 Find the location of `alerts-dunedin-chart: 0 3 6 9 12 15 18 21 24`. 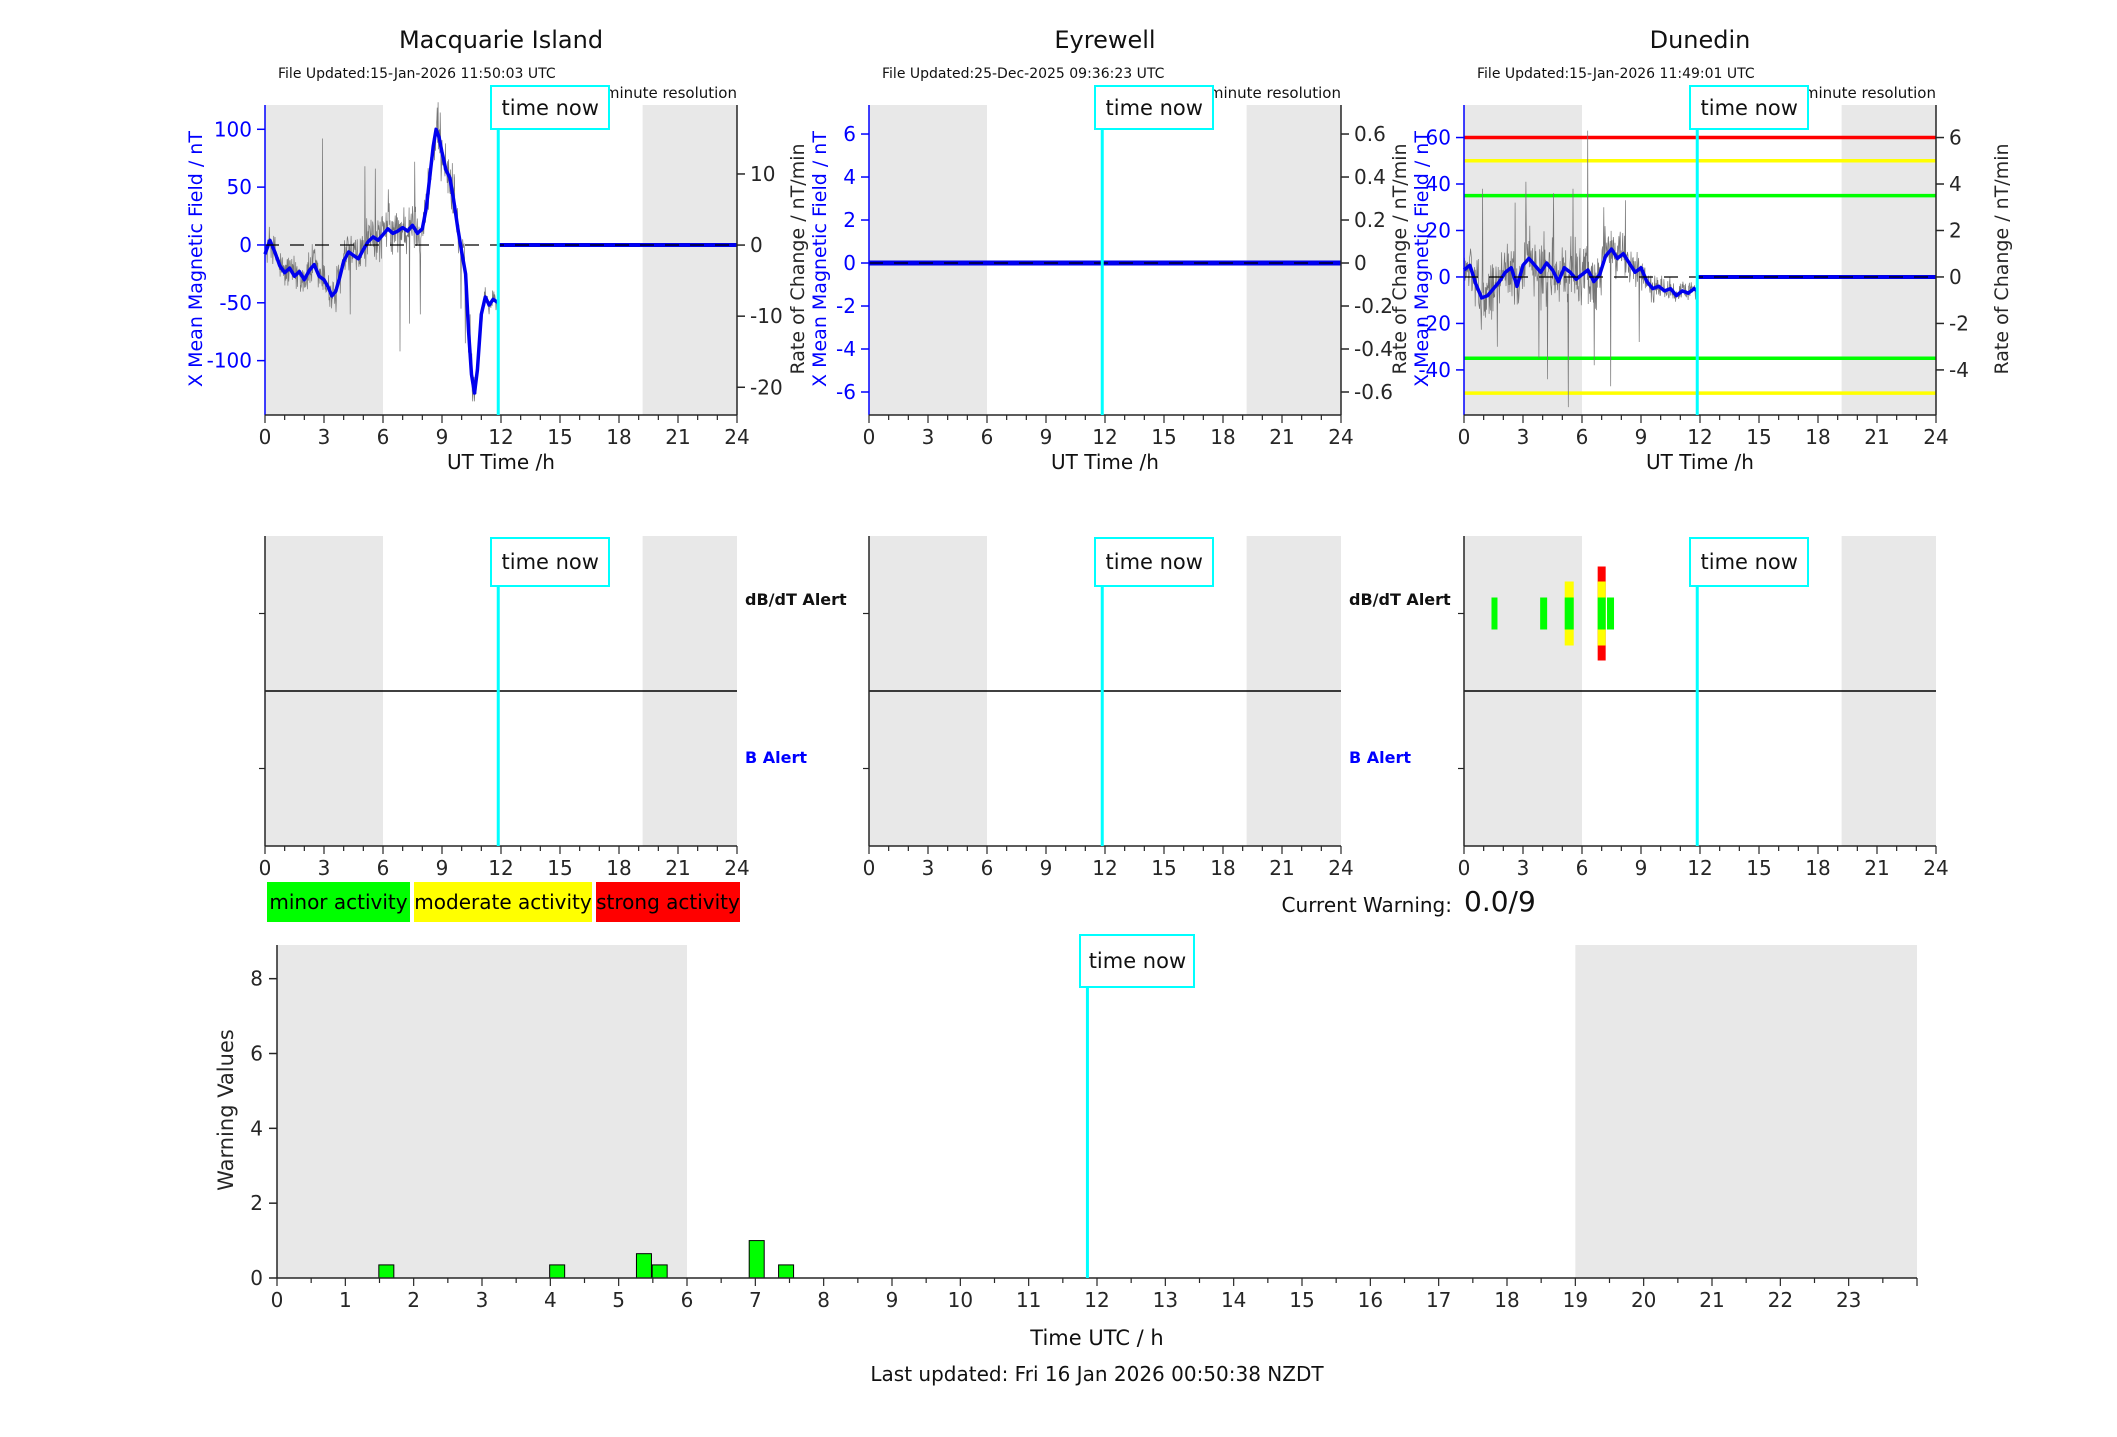

alerts-dunedin-chart: 0 3 6 9 12 15 18 21 24 is located at coordinates (1703, 708).